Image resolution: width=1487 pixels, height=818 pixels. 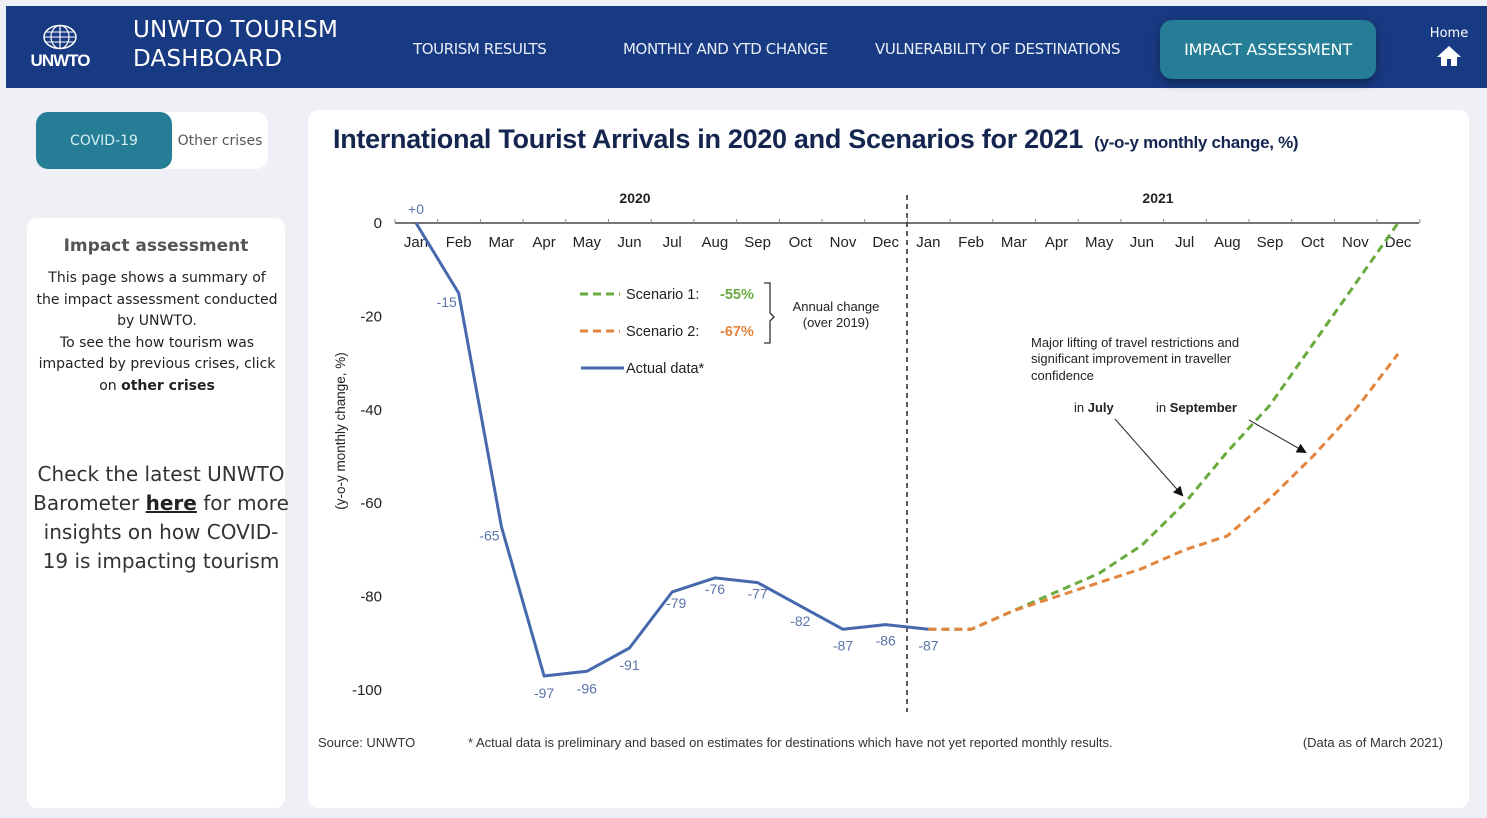 What do you see at coordinates (236, 30) in the screenshot?
I see `app-title-line1: UNWTO TOURISM` at bounding box center [236, 30].